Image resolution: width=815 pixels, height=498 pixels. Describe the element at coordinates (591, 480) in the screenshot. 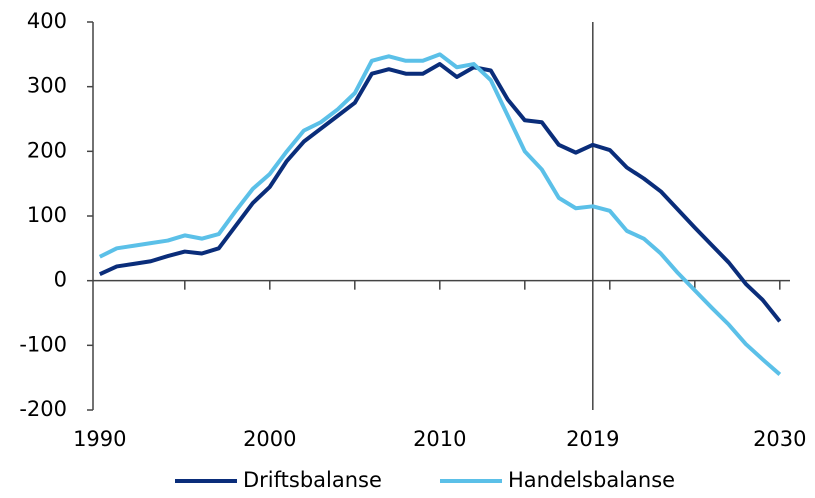

I see `legend-label: Handelsbalanse` at that location.